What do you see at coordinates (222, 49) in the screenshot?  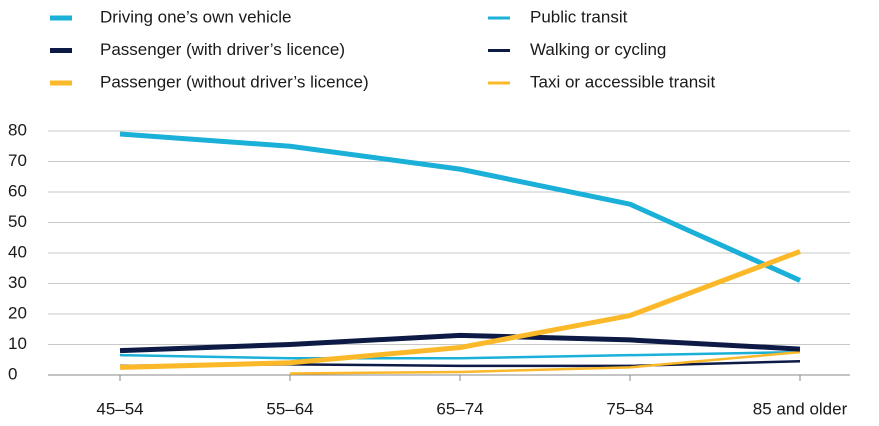 I see `legend-label: Passenger (with driver’s licence)` at bounding box center [222, 49].